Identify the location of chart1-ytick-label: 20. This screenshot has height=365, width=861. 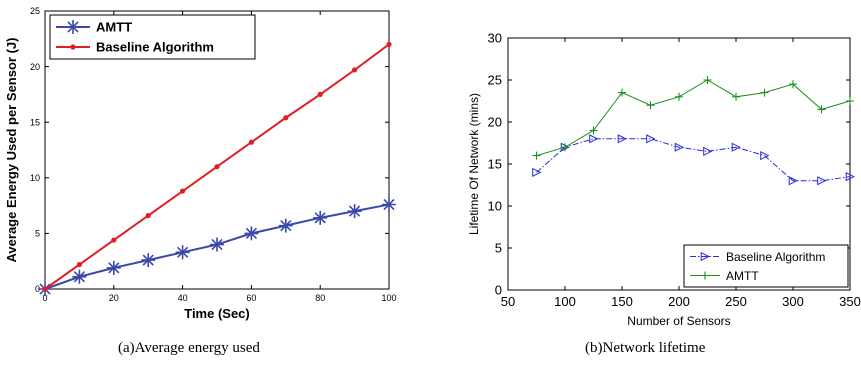
(35, 67).